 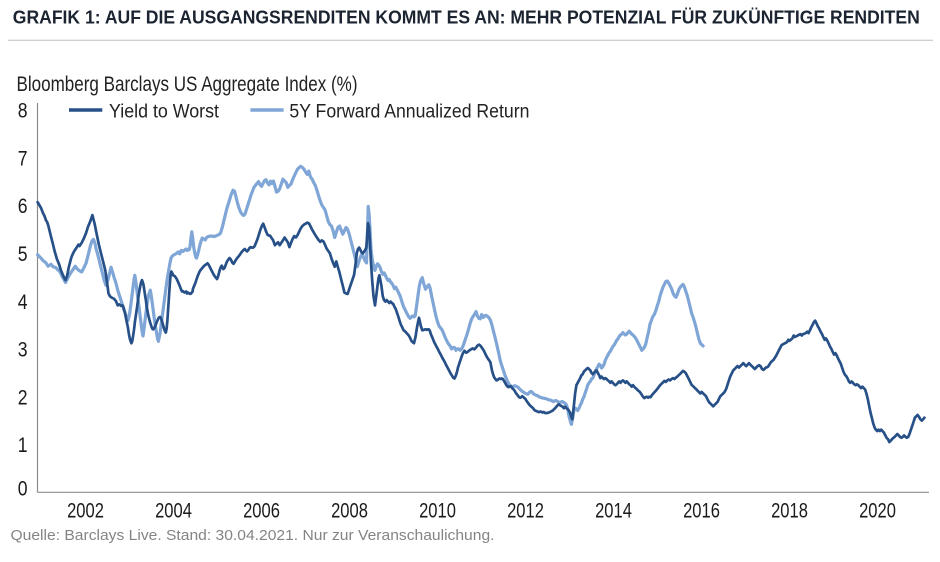 I want to click on svg-text: 5, so click(x=23, y=254).